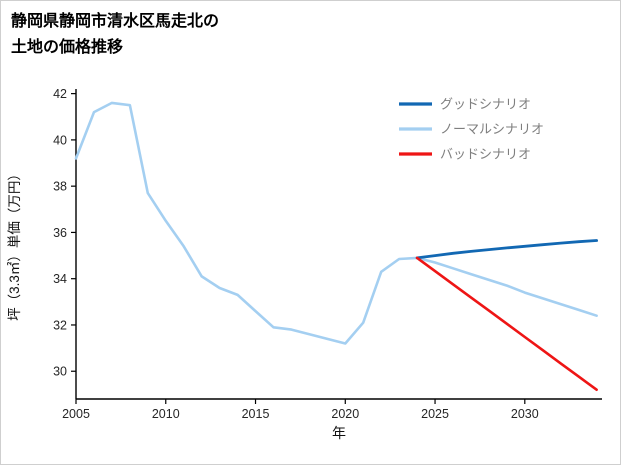  What do you see at coordinates (60, 233) in the screenshot?
I see `y-tick-label: 36` at bounding box center [60, 233].